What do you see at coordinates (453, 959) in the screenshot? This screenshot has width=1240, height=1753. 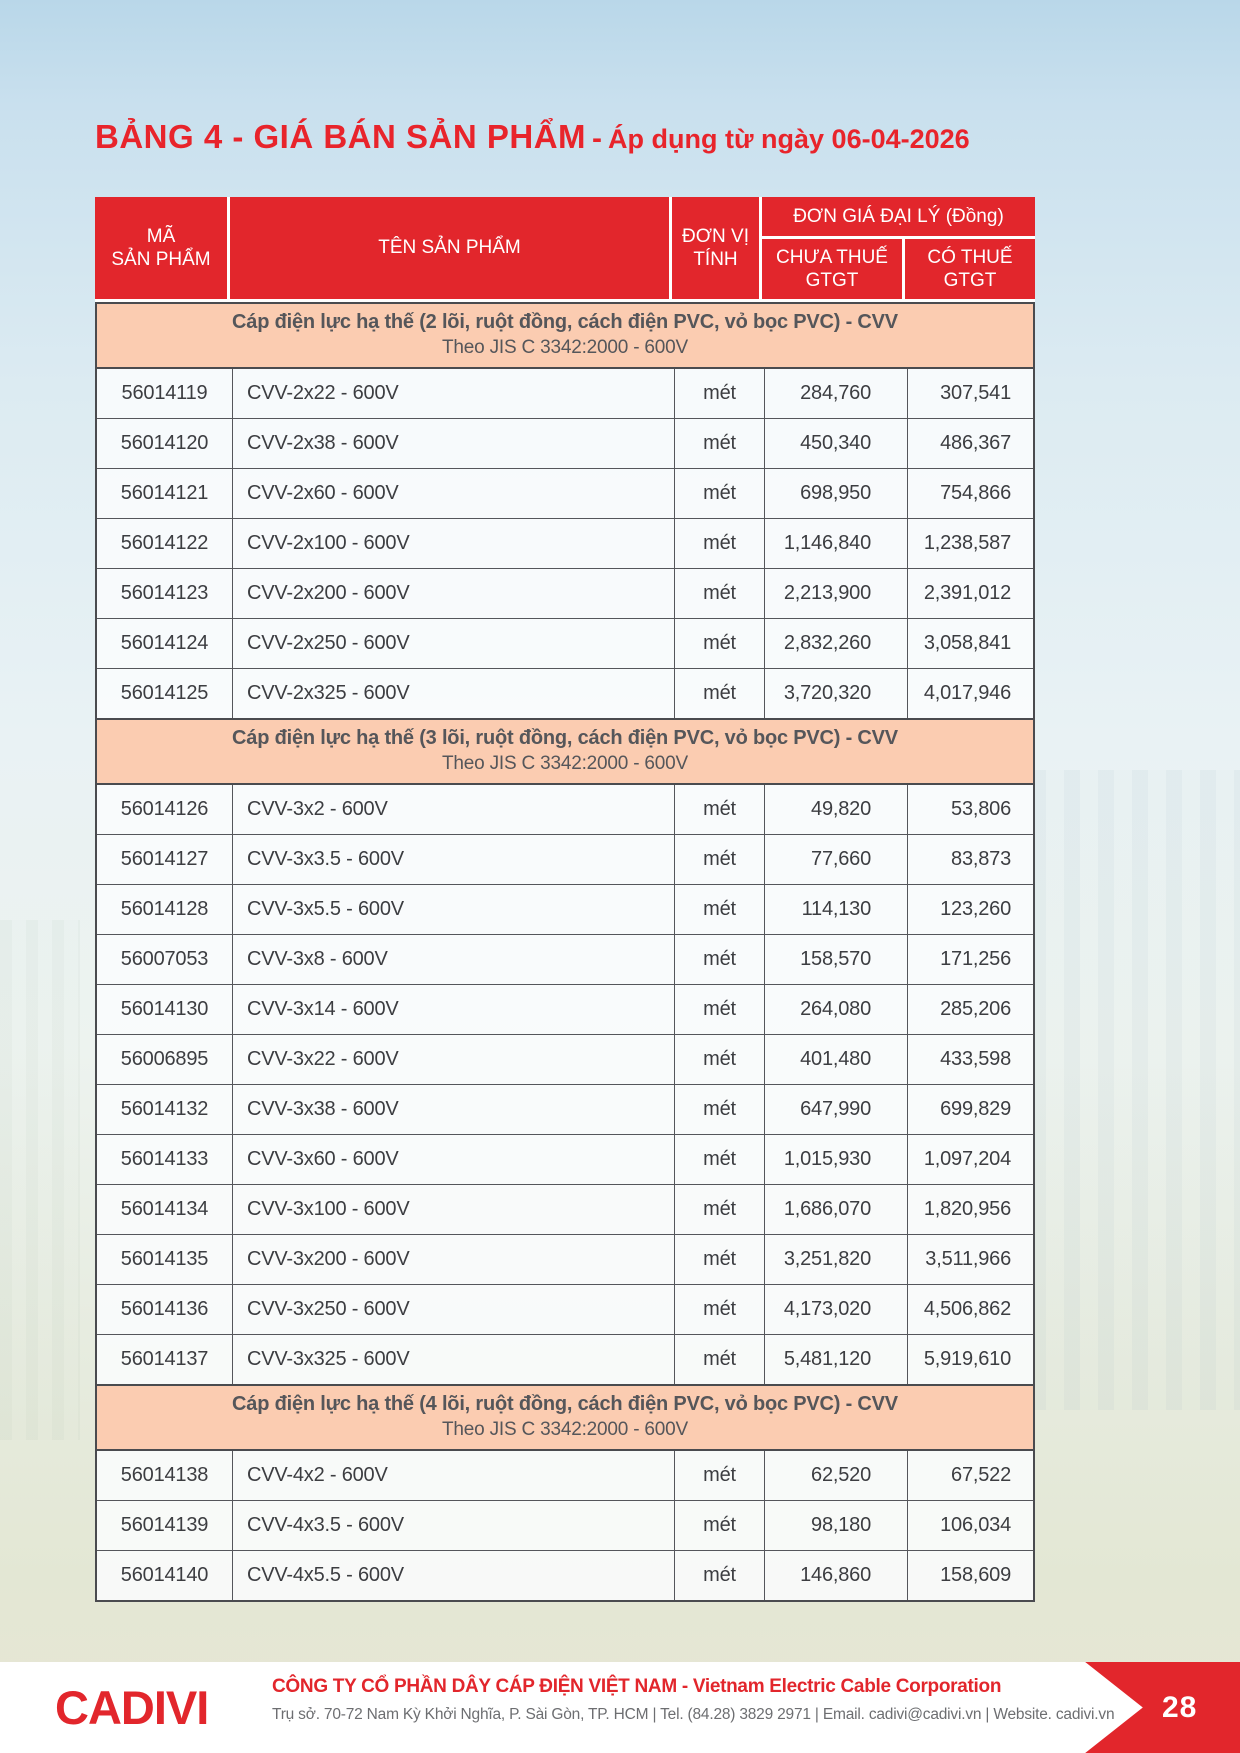 I see `product-name-cell: CVV-3x8 - 600V` at bounding box center [453, 959].